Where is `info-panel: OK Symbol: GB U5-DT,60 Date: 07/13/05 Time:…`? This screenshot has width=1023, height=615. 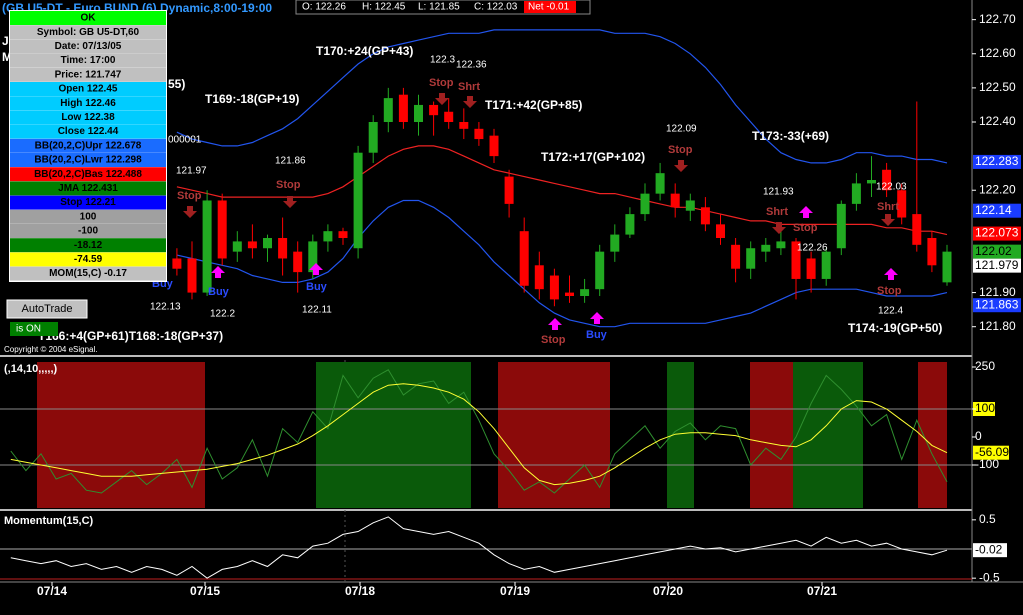
info-panel: OK Symbol: GB U5-DT,60 Date: 07/13/05 Time:… is located at coordinates (88, 146).